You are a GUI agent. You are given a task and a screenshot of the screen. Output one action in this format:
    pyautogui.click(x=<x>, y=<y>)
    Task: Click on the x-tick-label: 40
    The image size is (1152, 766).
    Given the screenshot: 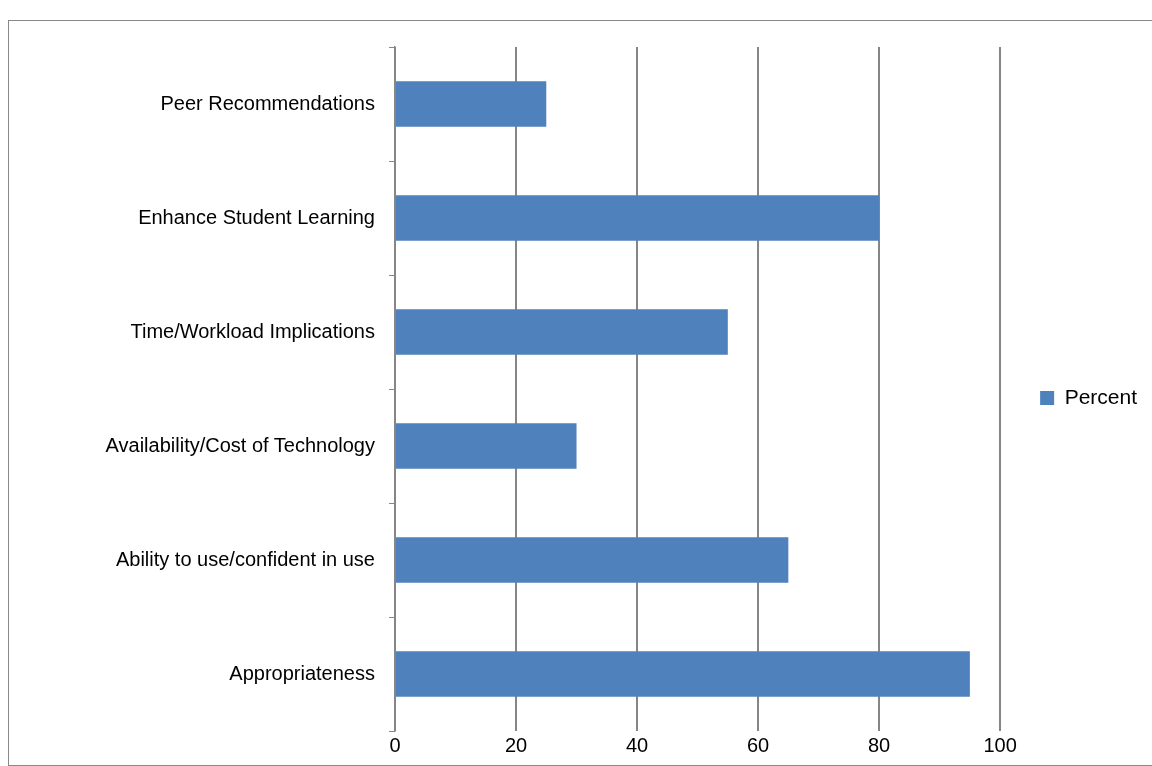 What is the action you would take?
    pyautogui.click(x=637, y=744)
    